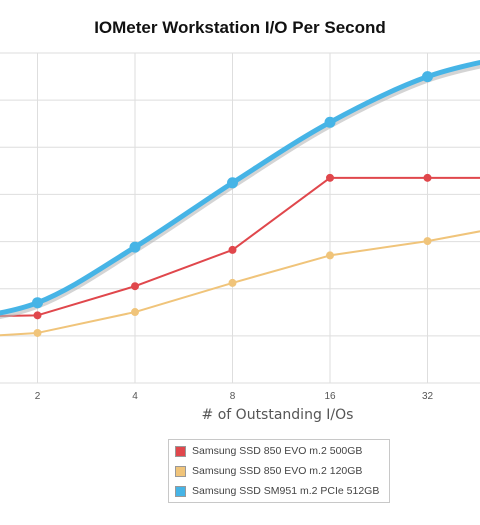 The image size is (480, 525). I want to click on legend-label: Samsung SSD 850 EVO m.2 500GB, so click(277, 451).